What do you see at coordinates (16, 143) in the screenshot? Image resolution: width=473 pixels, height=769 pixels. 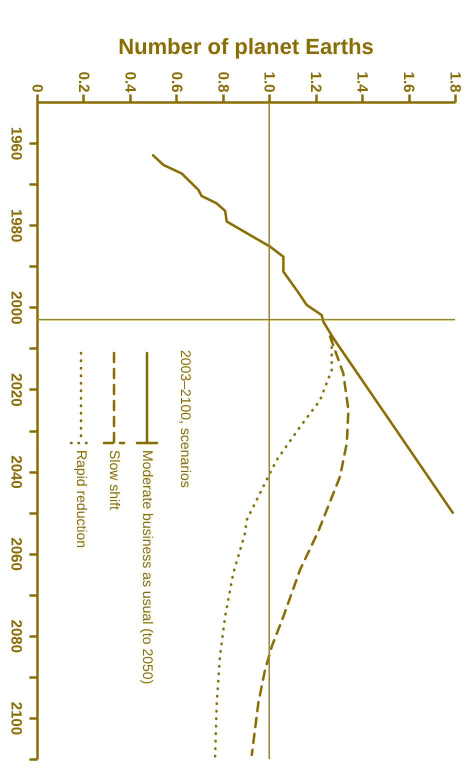 I see `y-tick-label: 1960` at bounding box center [16, 143].